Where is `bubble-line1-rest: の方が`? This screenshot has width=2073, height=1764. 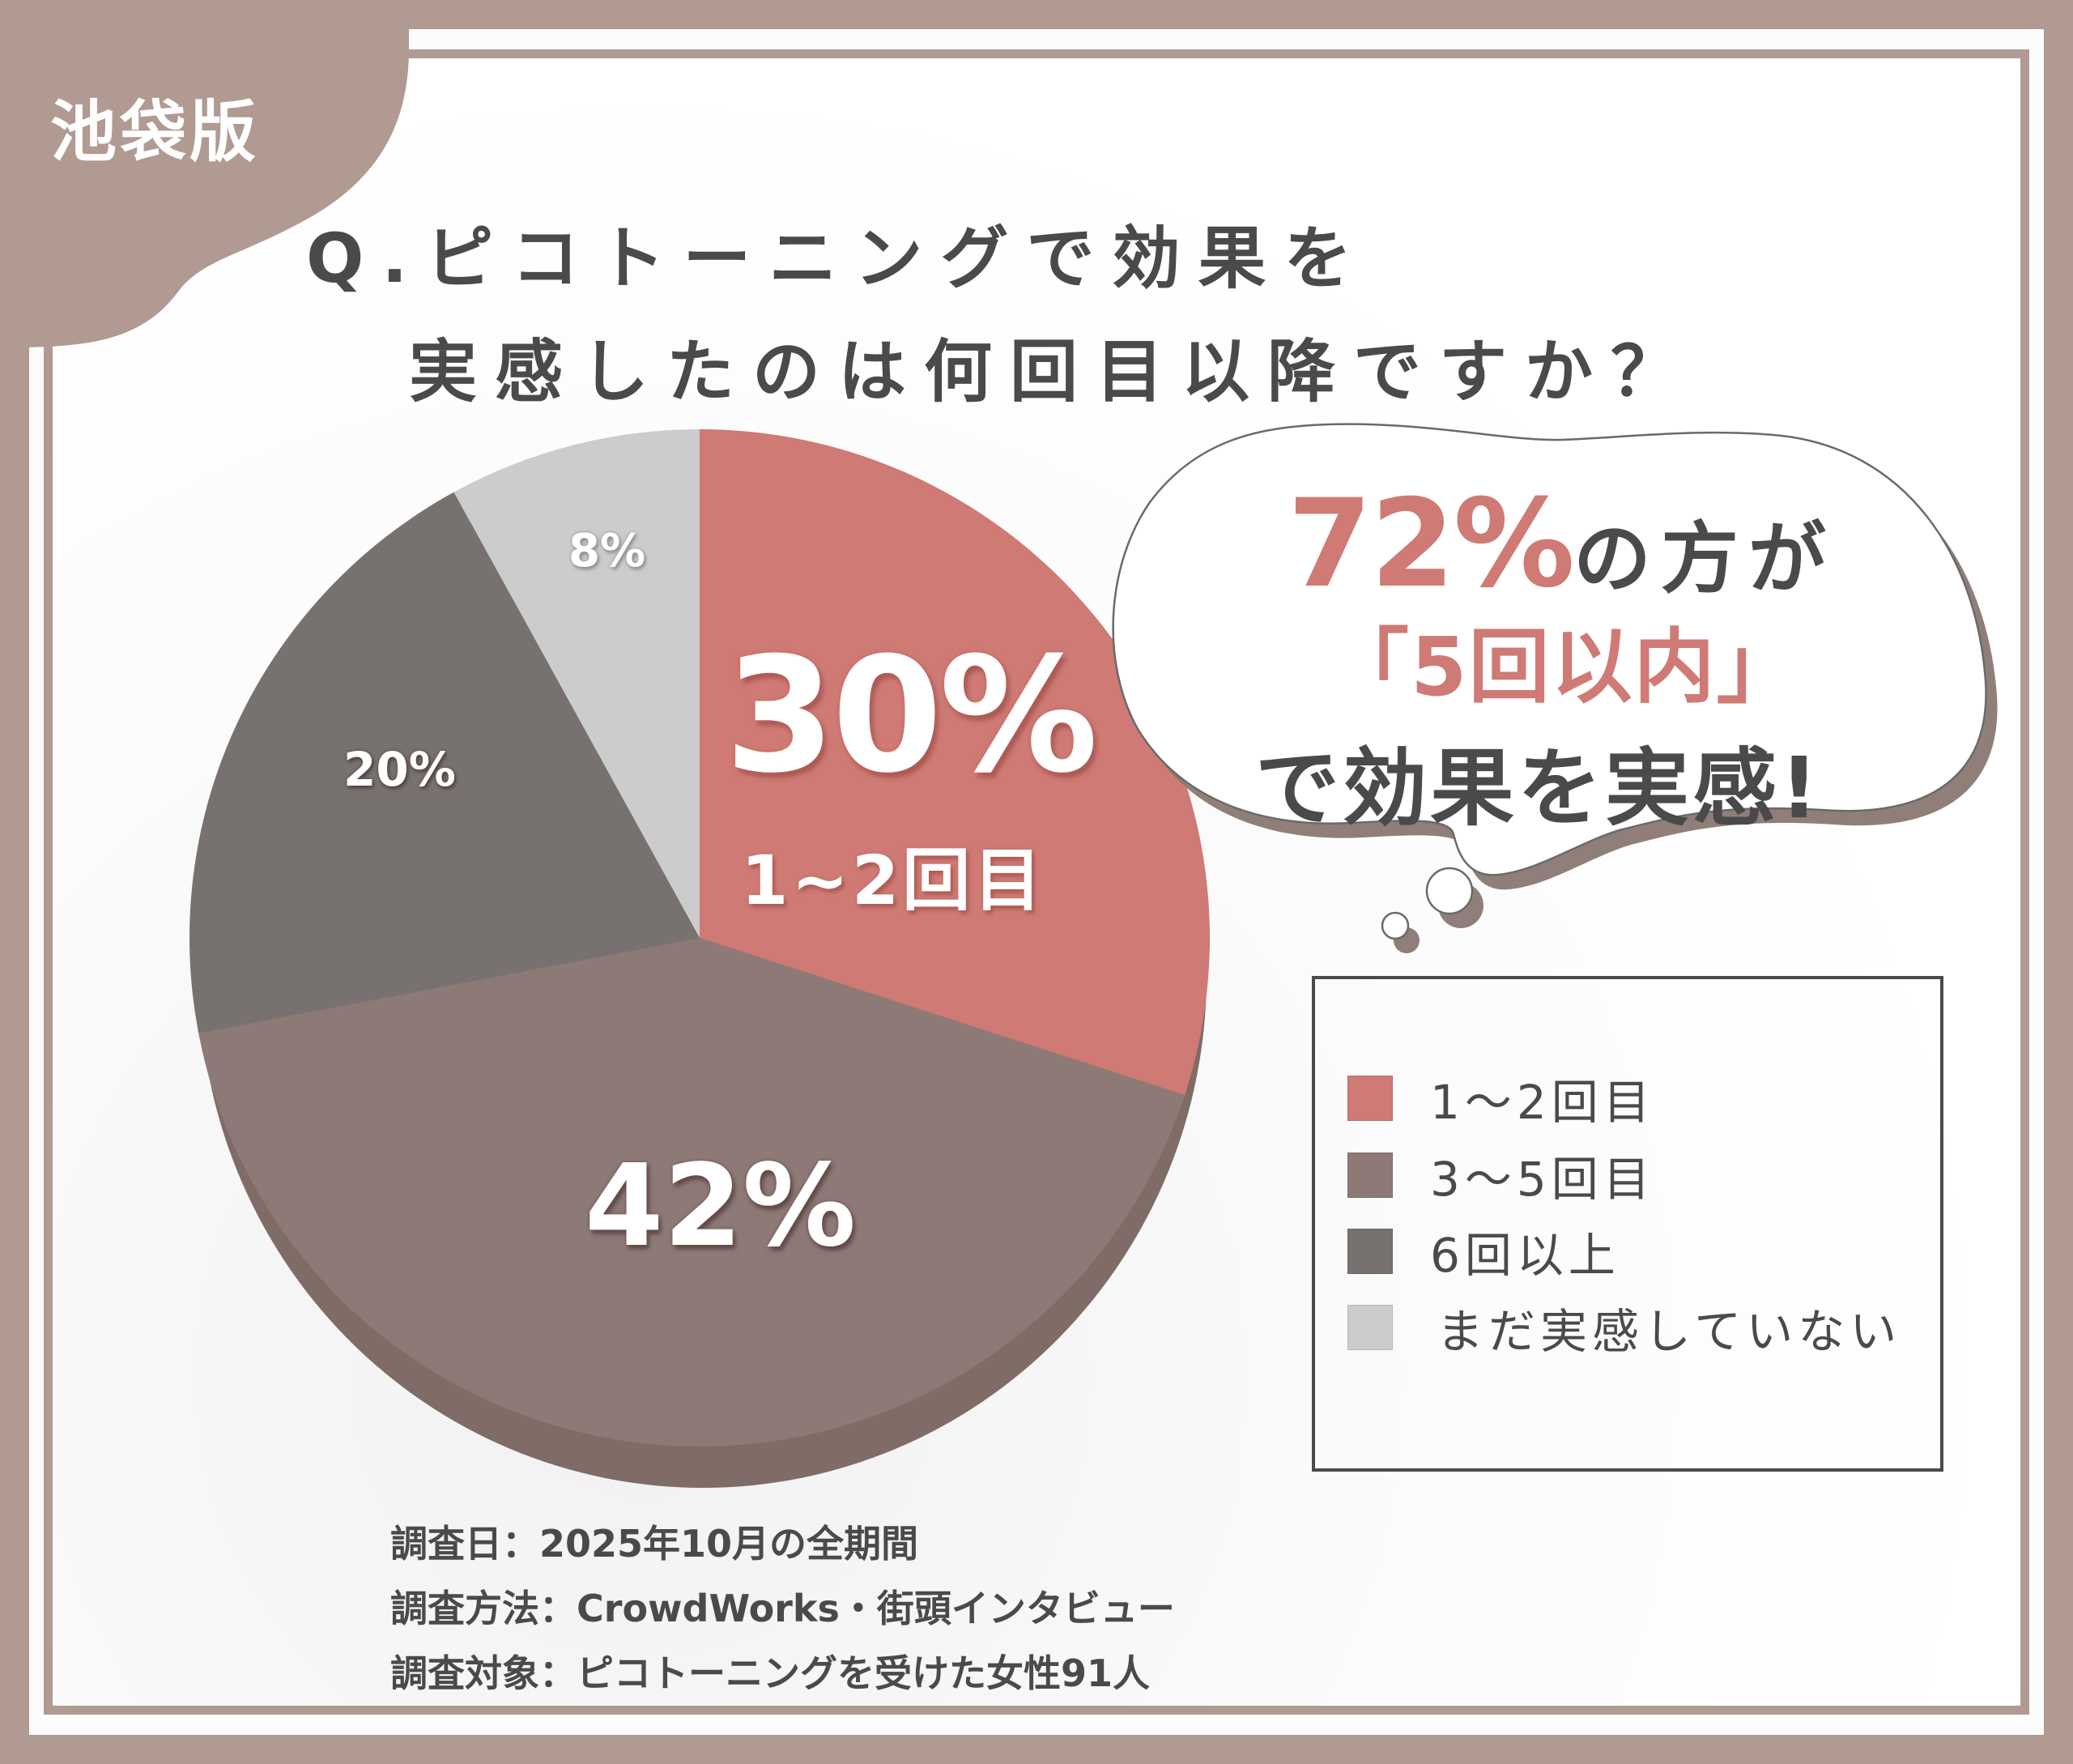
bubble-line1-rest: の方が is located at coordinates (1705, 558).